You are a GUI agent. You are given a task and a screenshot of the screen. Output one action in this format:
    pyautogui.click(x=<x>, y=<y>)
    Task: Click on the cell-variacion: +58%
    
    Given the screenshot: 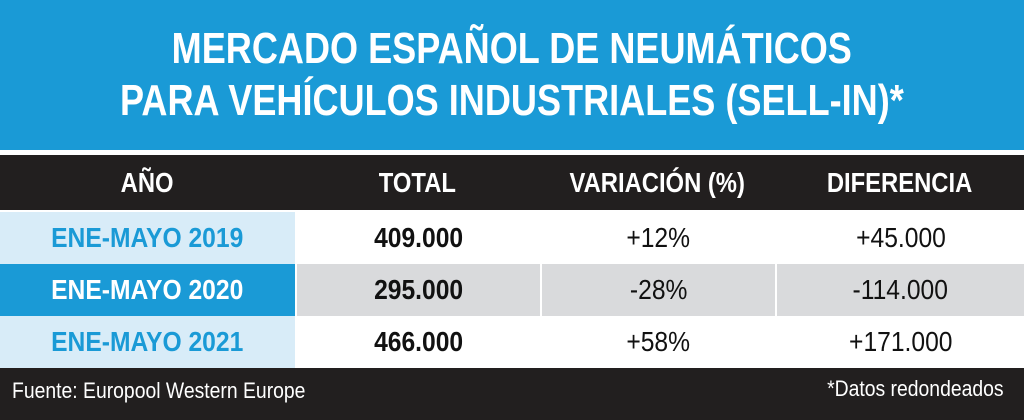 What is the action you would take?
    pyautogui.click(x=657, y=342)
    